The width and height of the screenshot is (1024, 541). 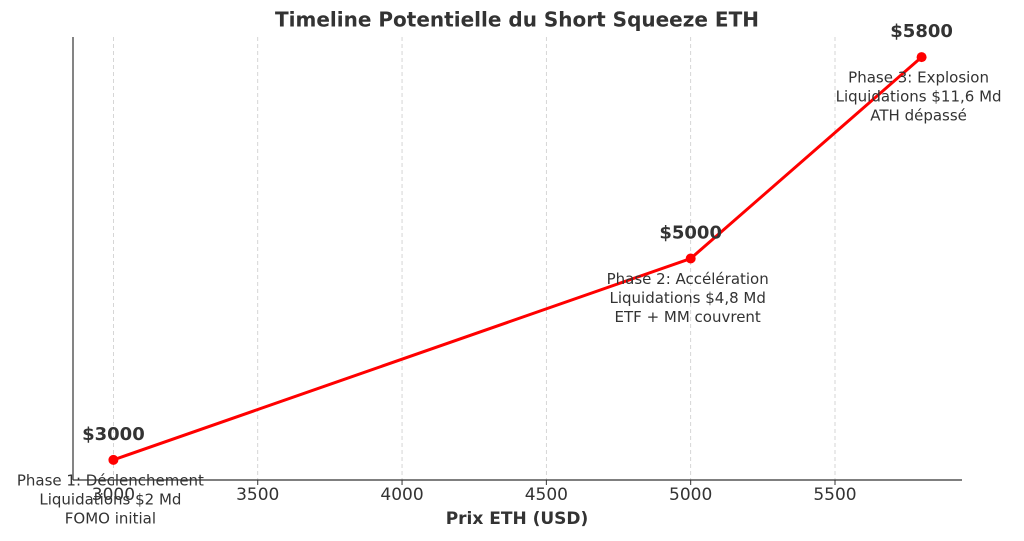 What do you see at coordinates (918, 116) in the screenshot?
I see `annotation: ATH dépassé` at bounding box center [918, 116].